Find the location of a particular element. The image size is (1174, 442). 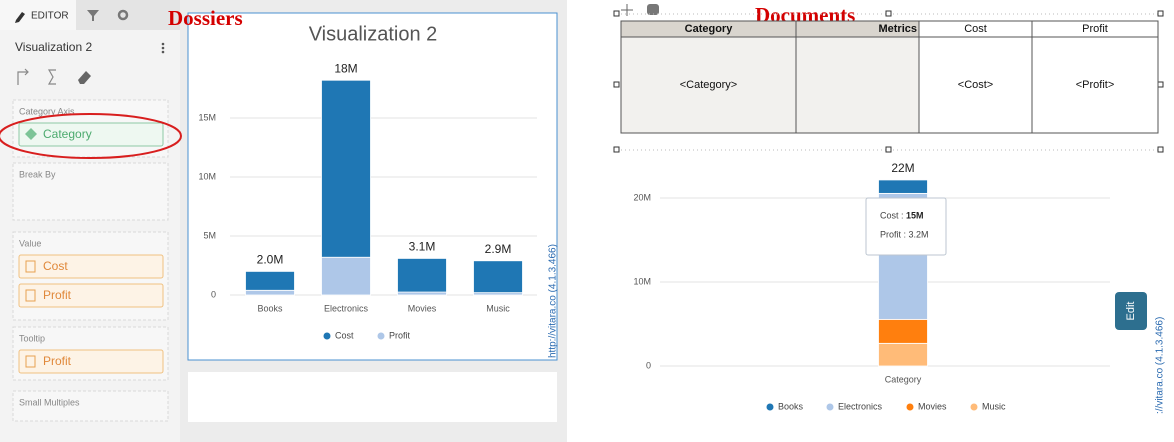

empty-card is located at coordinates (372, 397).